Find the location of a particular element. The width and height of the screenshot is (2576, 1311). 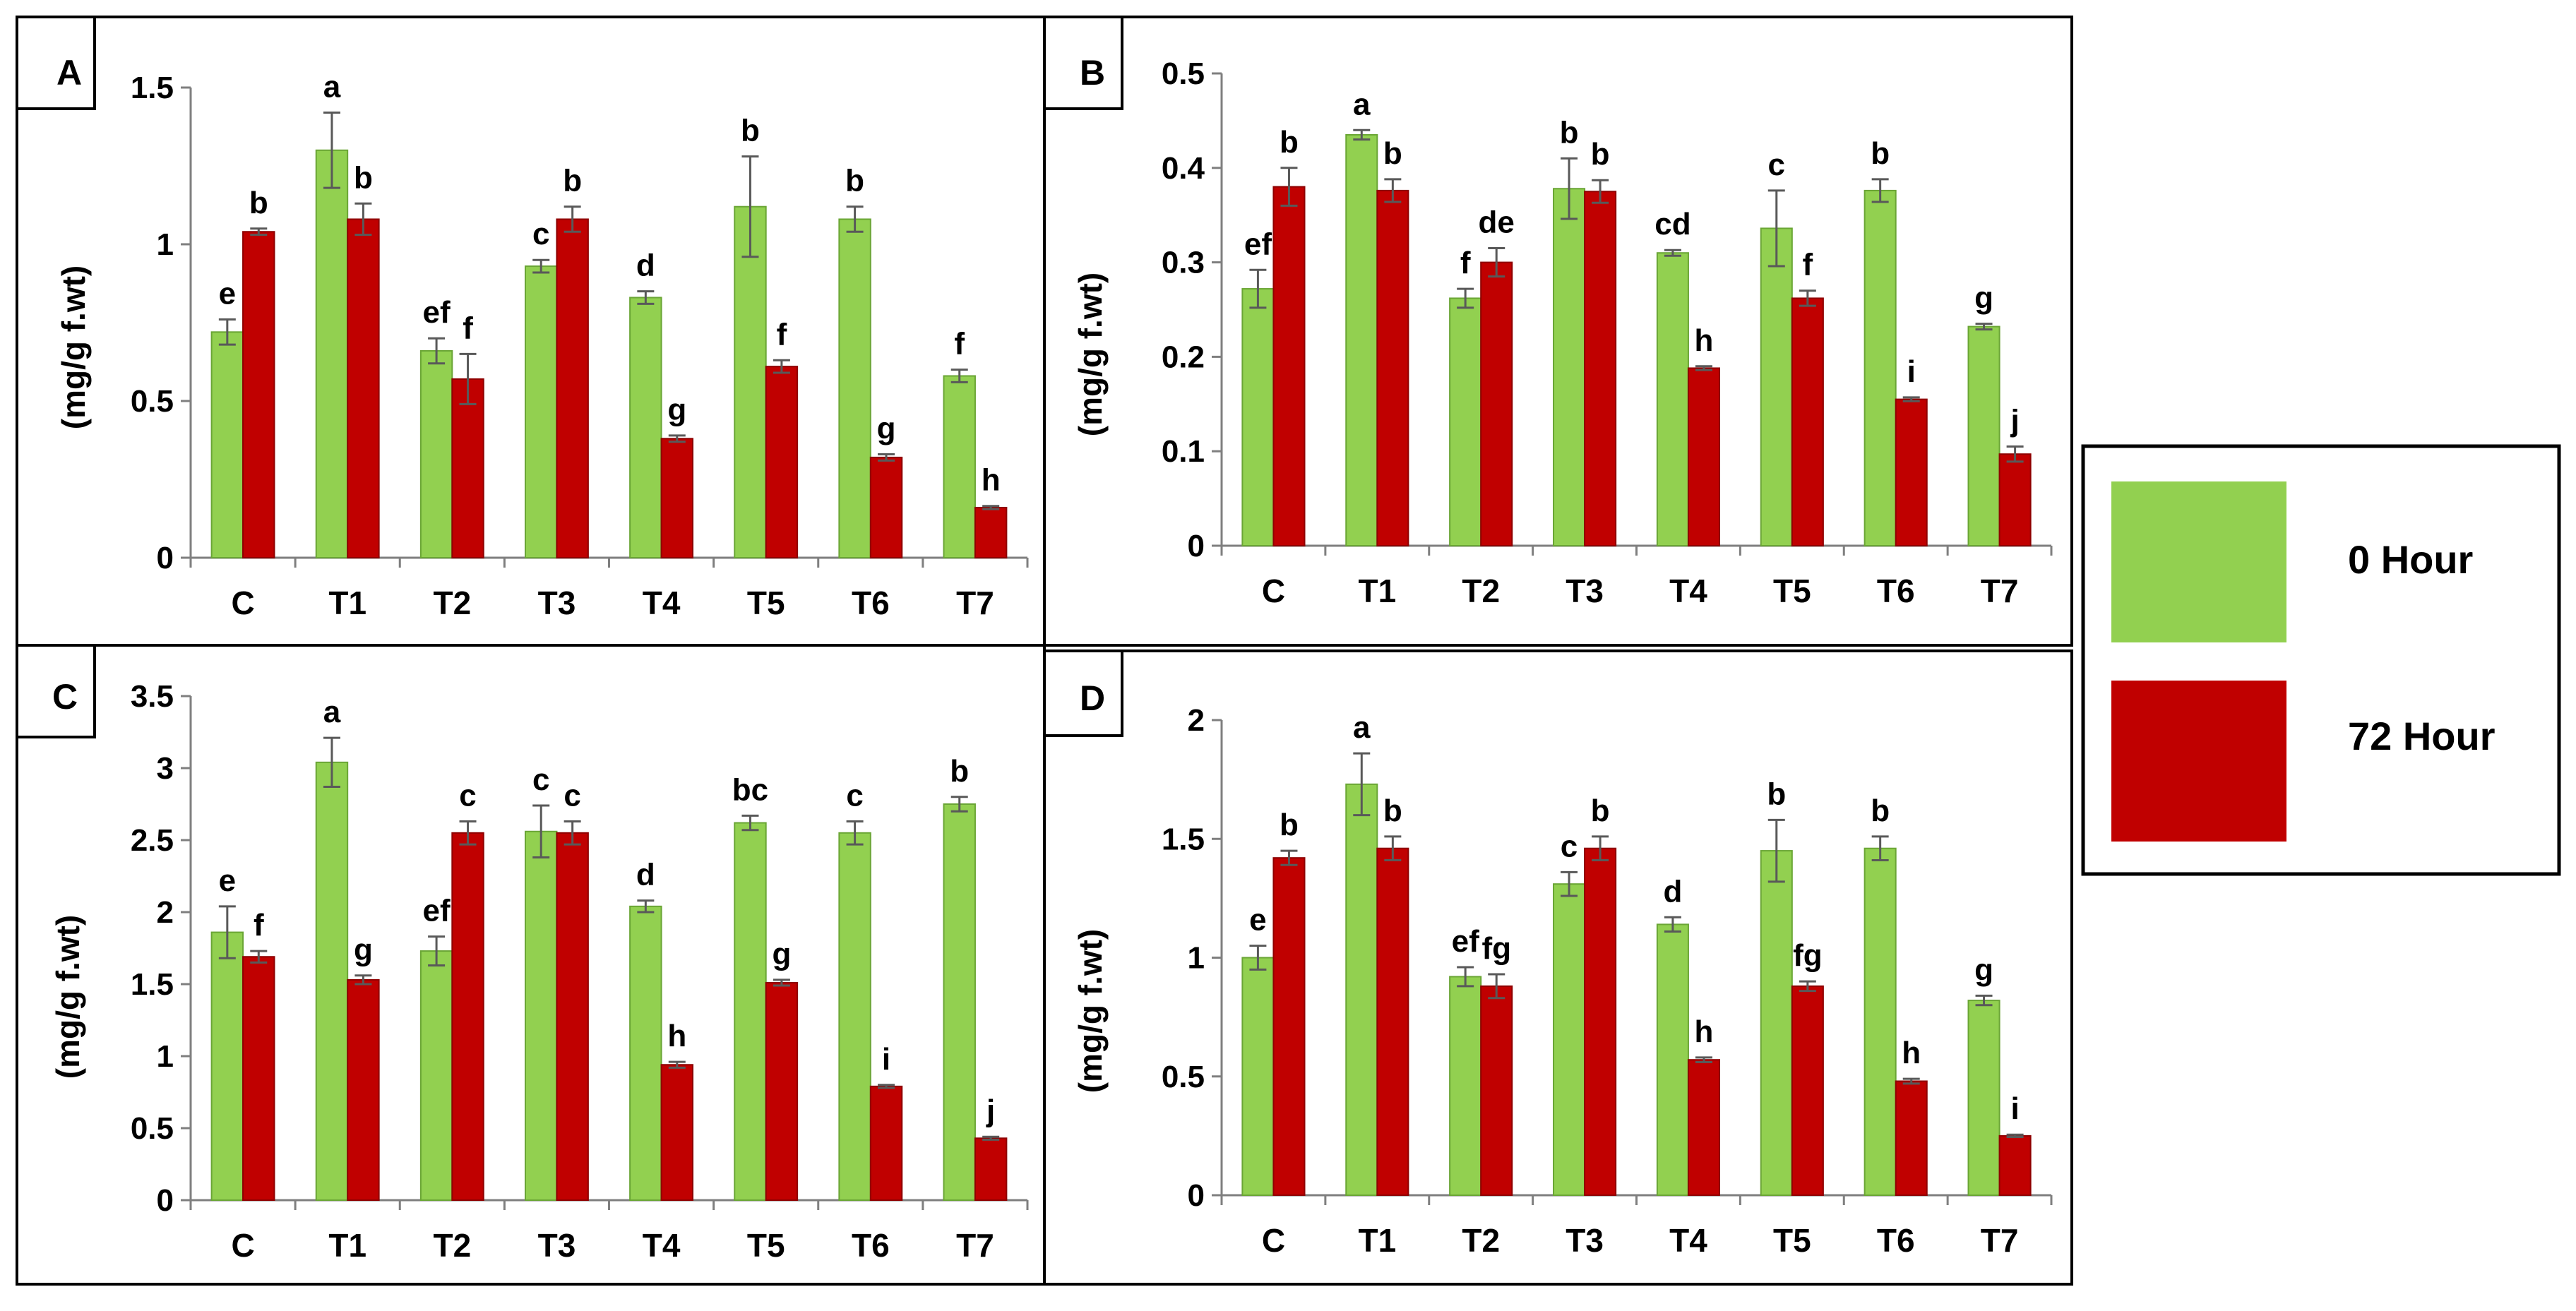

panel-b-category-label: T2 is located at coordinates (1481, 591).